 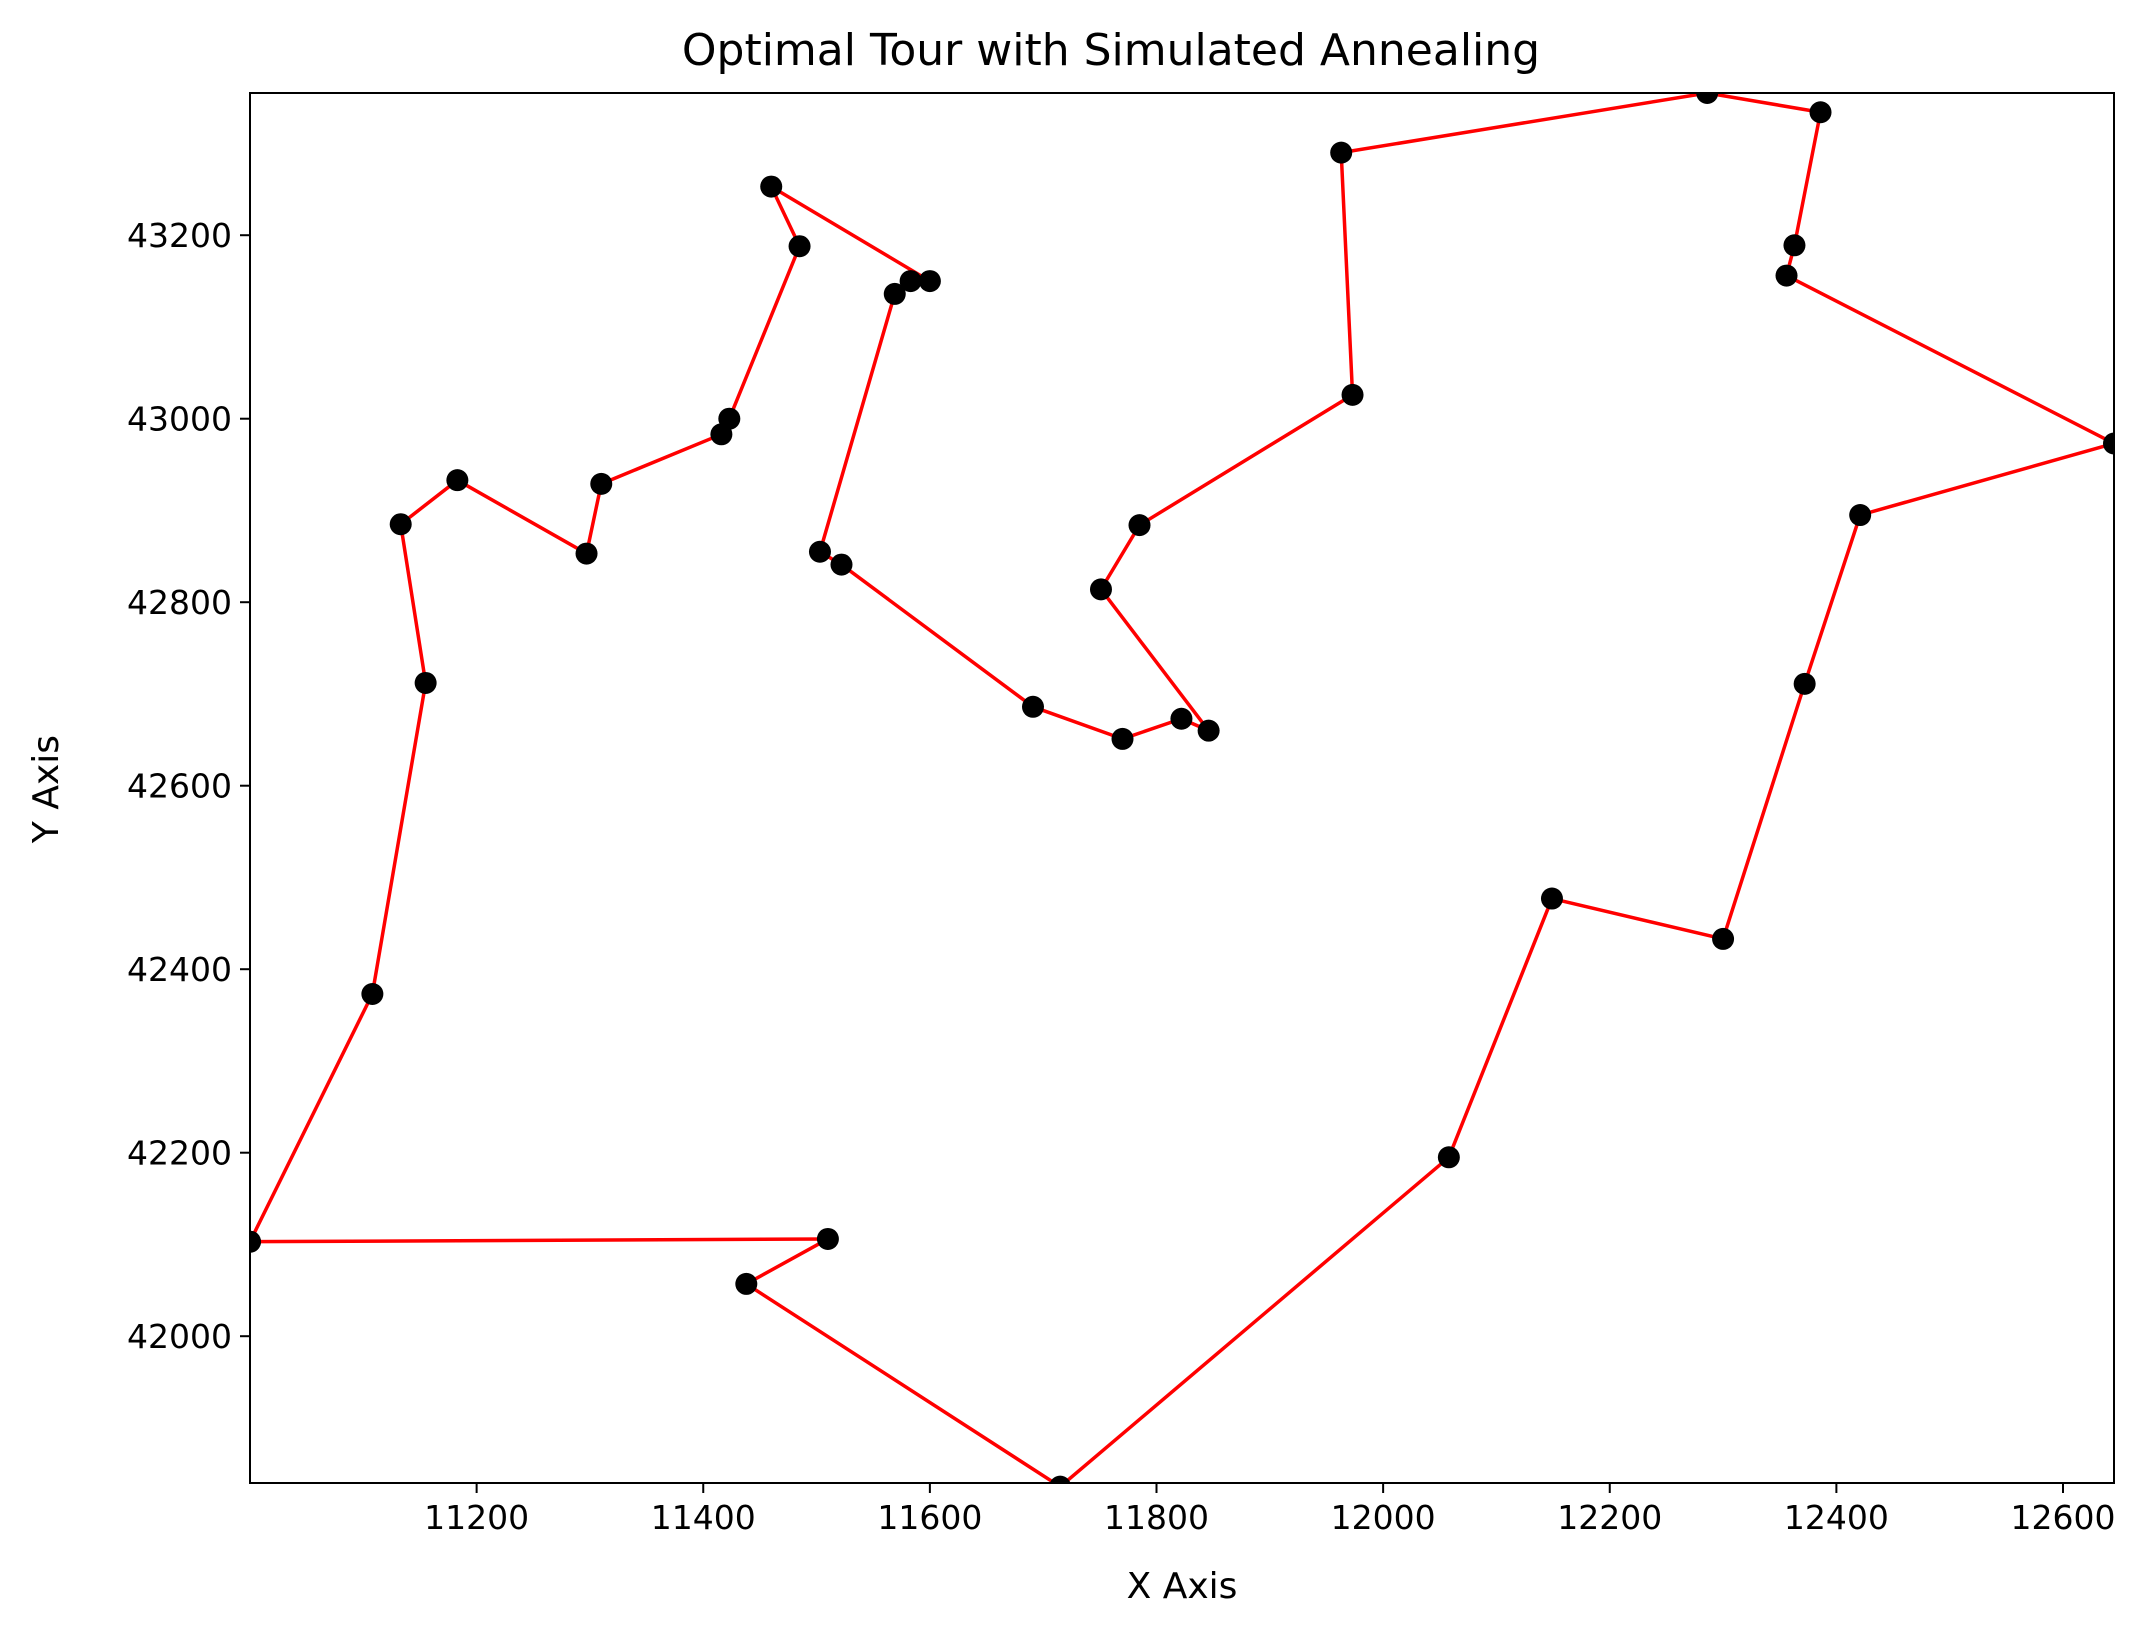 I want to click on x-tick-label: 12000, so click(x=1383, y=1517).